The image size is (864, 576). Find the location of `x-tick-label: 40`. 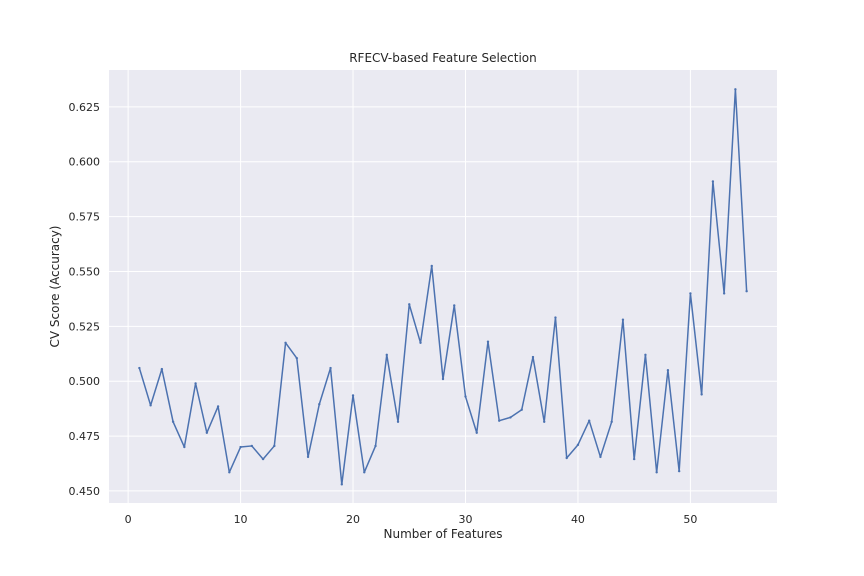

x-tick-label: 40 is located at coordinates (578, 519).